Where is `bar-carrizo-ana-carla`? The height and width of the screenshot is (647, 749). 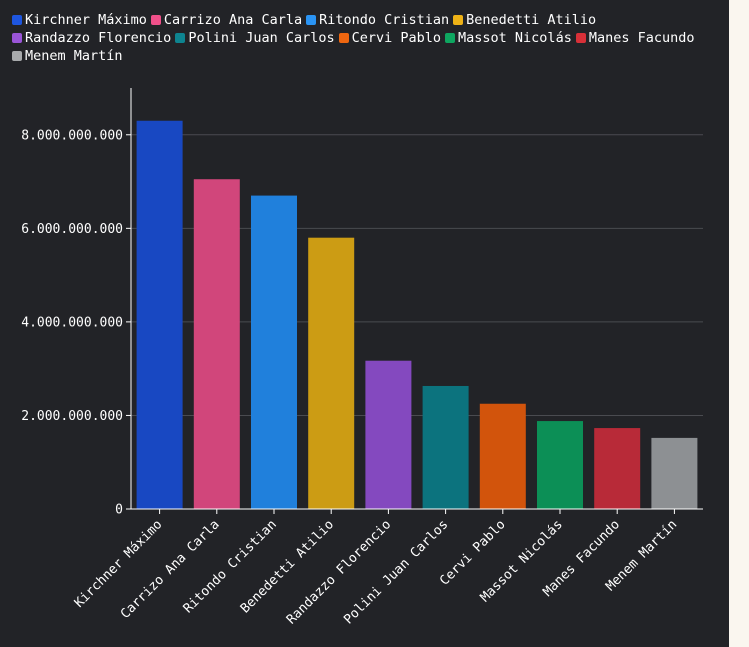
bar-carrizo-ana-carla is located at coordinates (216, 344).